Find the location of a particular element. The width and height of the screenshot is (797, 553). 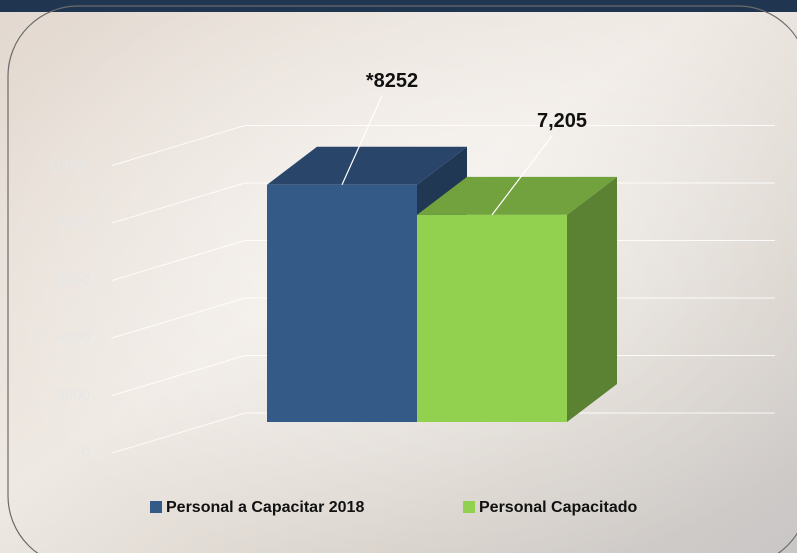

y-tick-label: 0 is located at coordinates (86, 452).